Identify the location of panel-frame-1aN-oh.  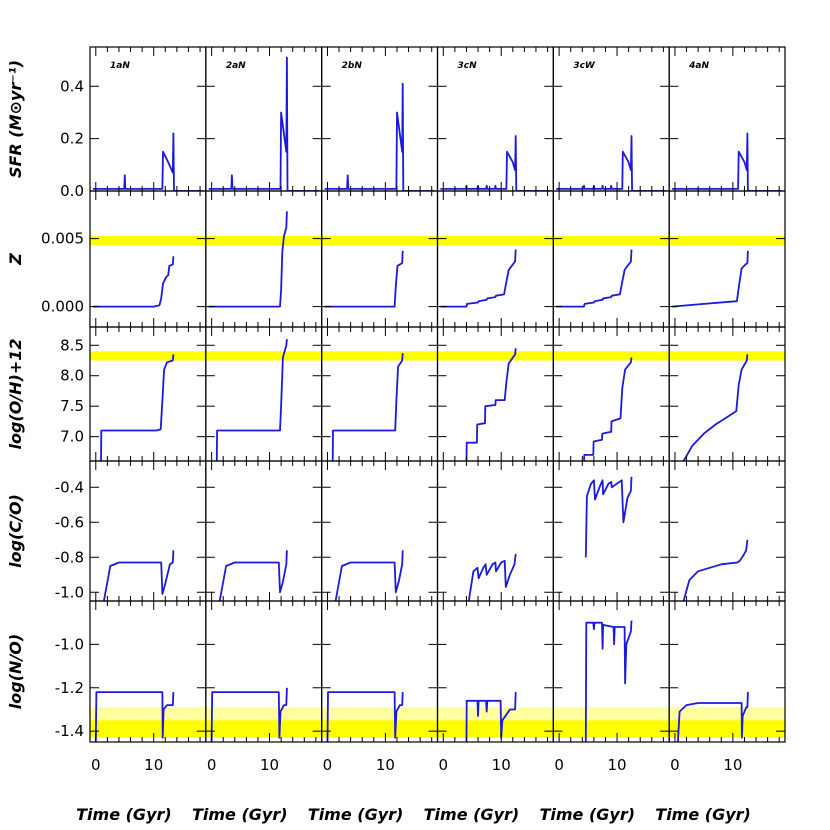
(148, 394).